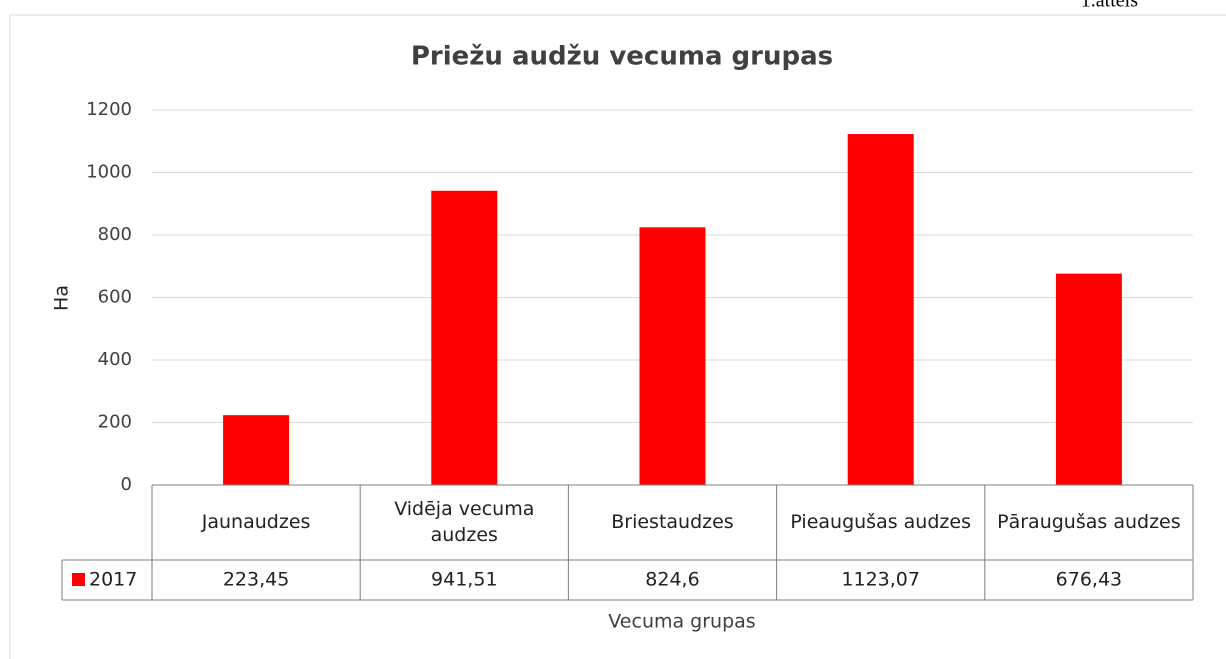 The height and width of the screenshot is (659, 1226). I want to click on data-table-value: 1123,07, so click(880, 580).